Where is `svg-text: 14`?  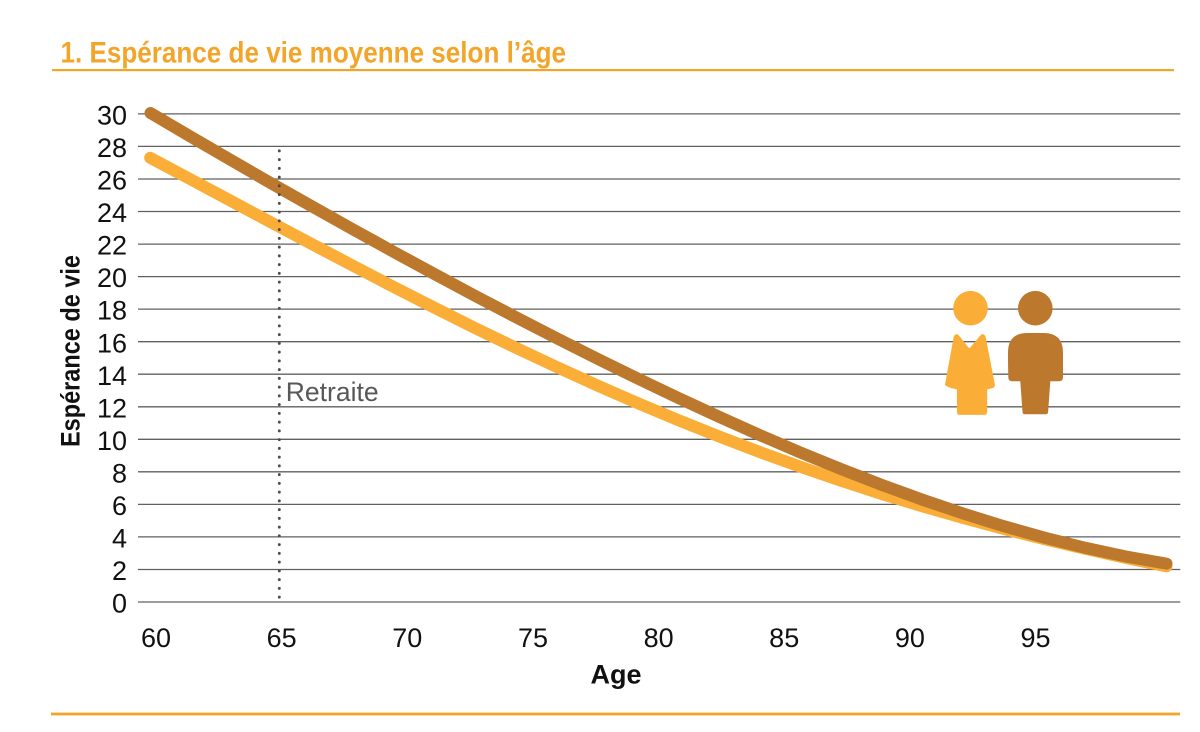
svg-text: 14 is located at coordinates (112, 376).